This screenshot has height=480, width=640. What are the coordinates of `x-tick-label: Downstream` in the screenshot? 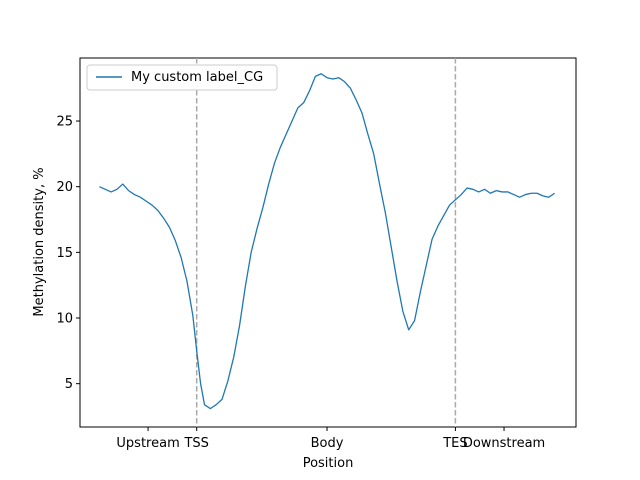 It's located at (504, 443).